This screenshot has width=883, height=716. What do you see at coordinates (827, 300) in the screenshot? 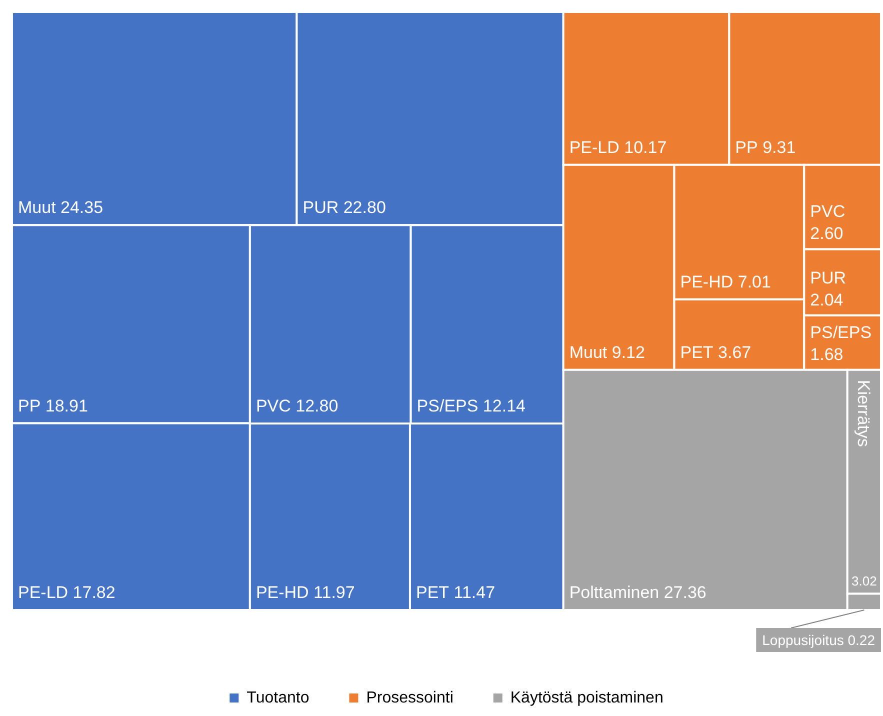
I see `data-label: 2.04` at bounding box center [827, 300].